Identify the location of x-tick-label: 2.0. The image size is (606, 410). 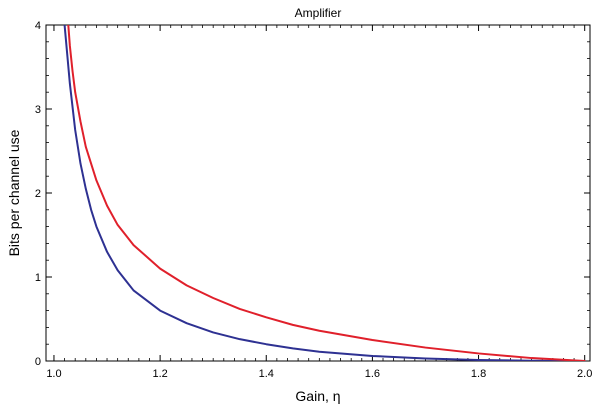
(584, 374).